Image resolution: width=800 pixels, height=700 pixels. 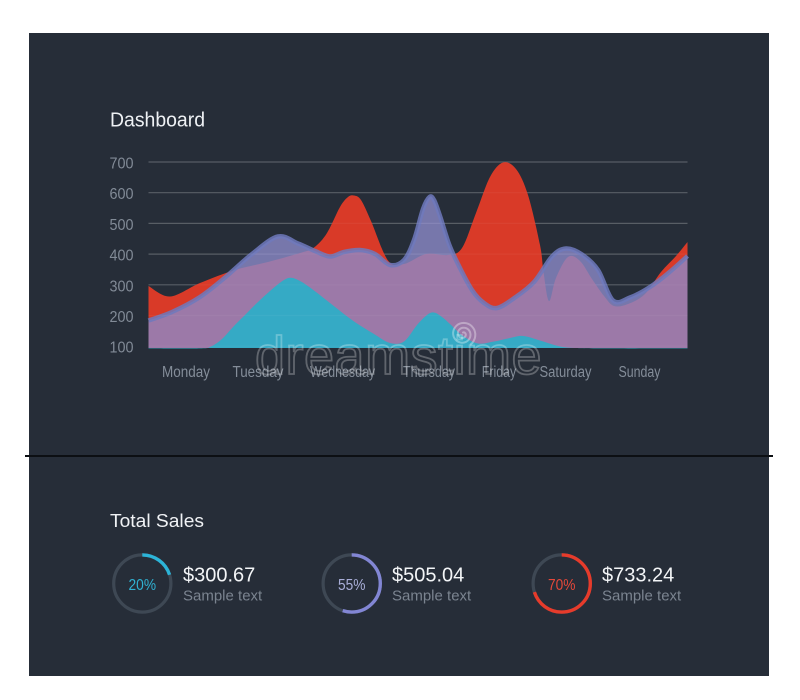 What do you see at coordinates (428, 576) in the screenshot?
I see `svg-text: $505.04` at bounding box center [428, 576].